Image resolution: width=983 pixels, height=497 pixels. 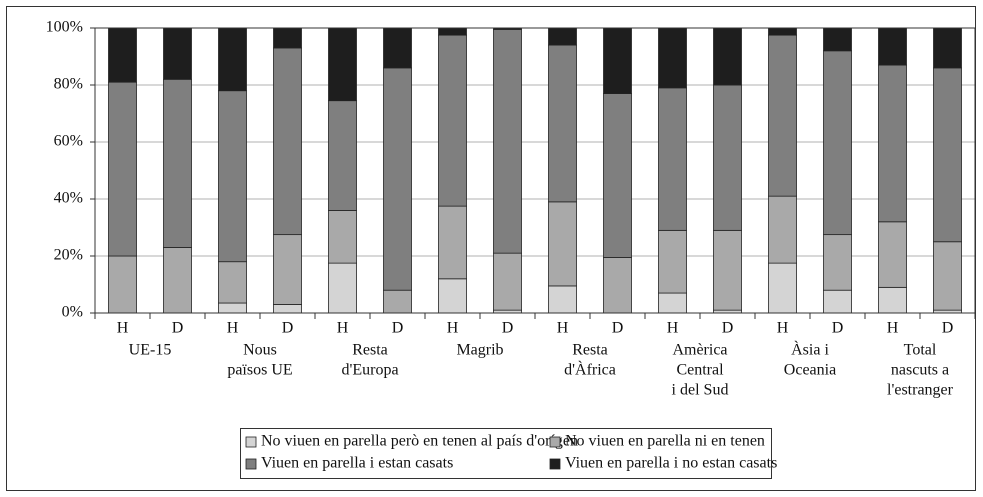 I want to click on group-label: països UE, so click(x=259, y=370).